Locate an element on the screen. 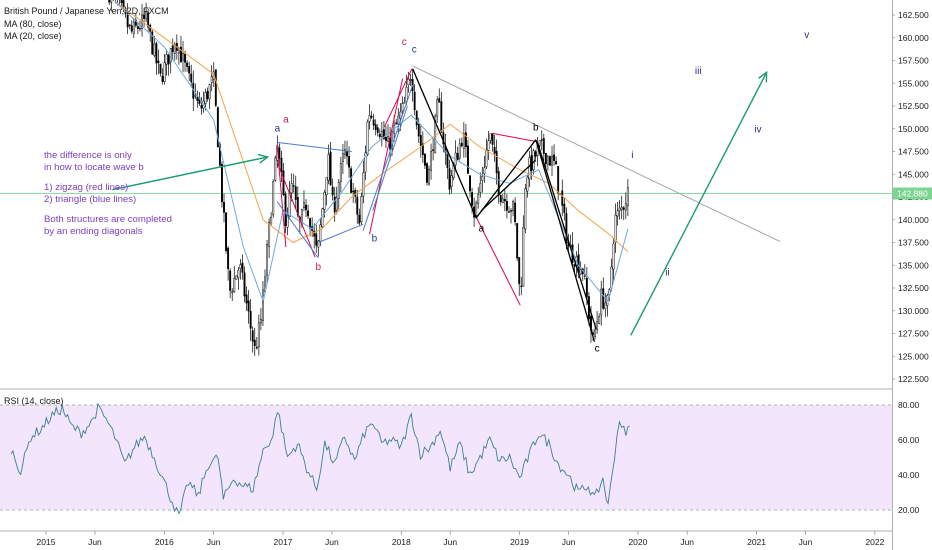 This screenshot has height=550, width=932. zigzag-line is located at coordinates (513, 137).